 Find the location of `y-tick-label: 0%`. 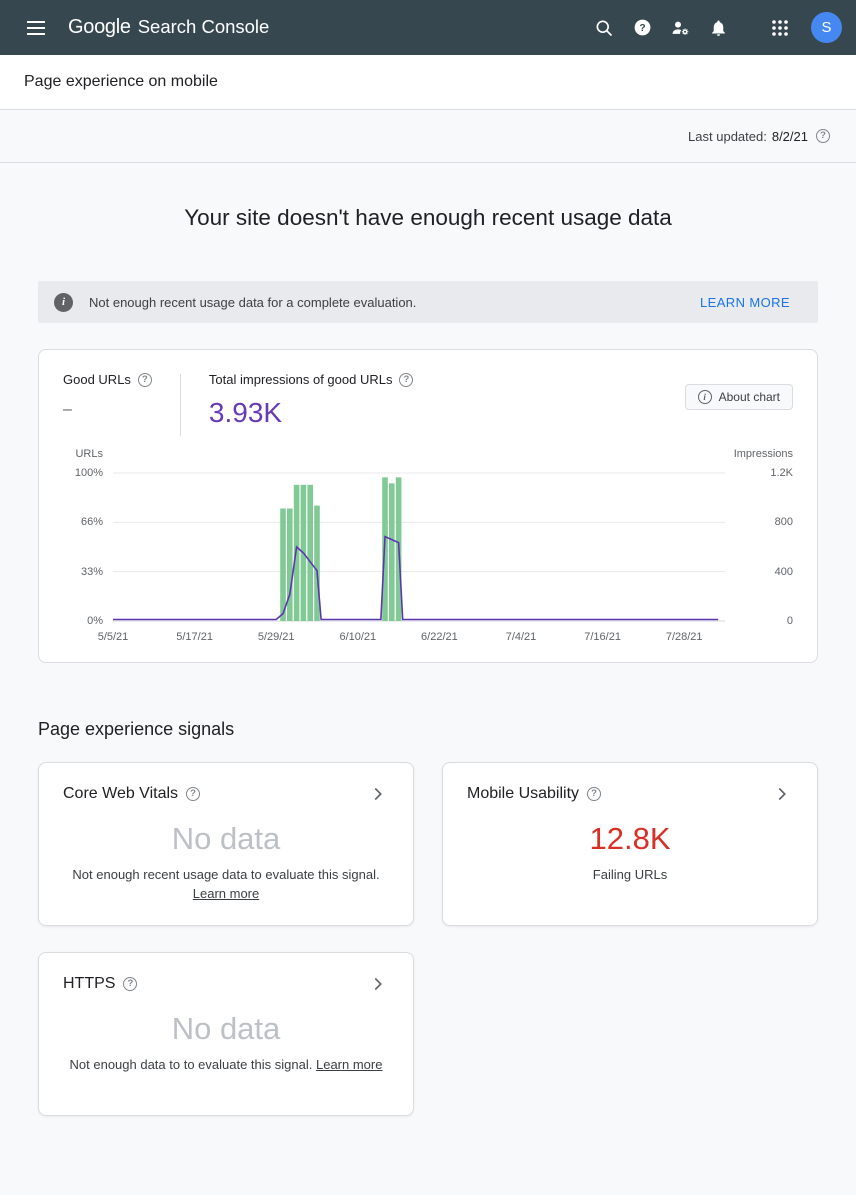

y-tick-label: 0% is located at coordinates (95, 621).